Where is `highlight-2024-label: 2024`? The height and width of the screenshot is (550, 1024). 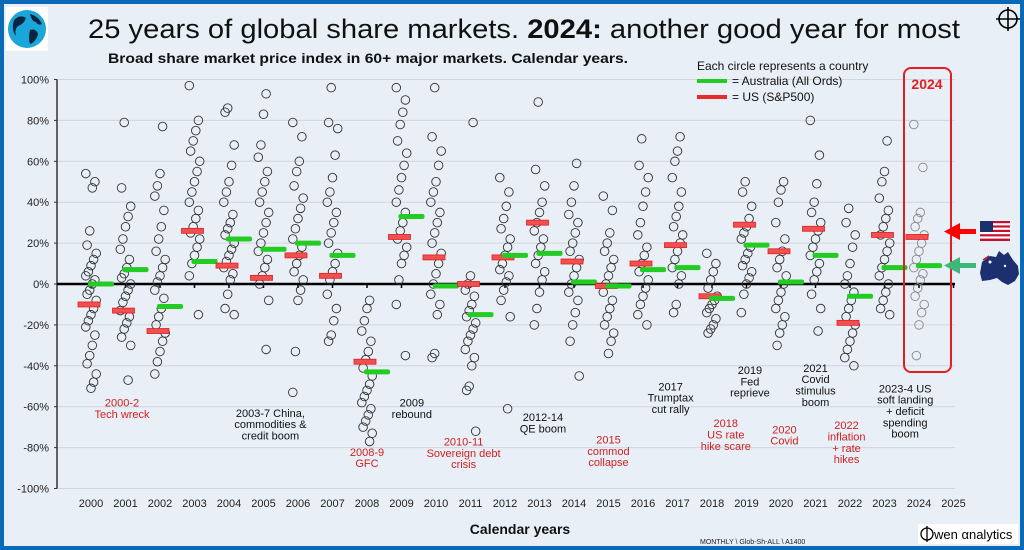
highlight-2024-label: 2024 is located at coordinates (926, 84).